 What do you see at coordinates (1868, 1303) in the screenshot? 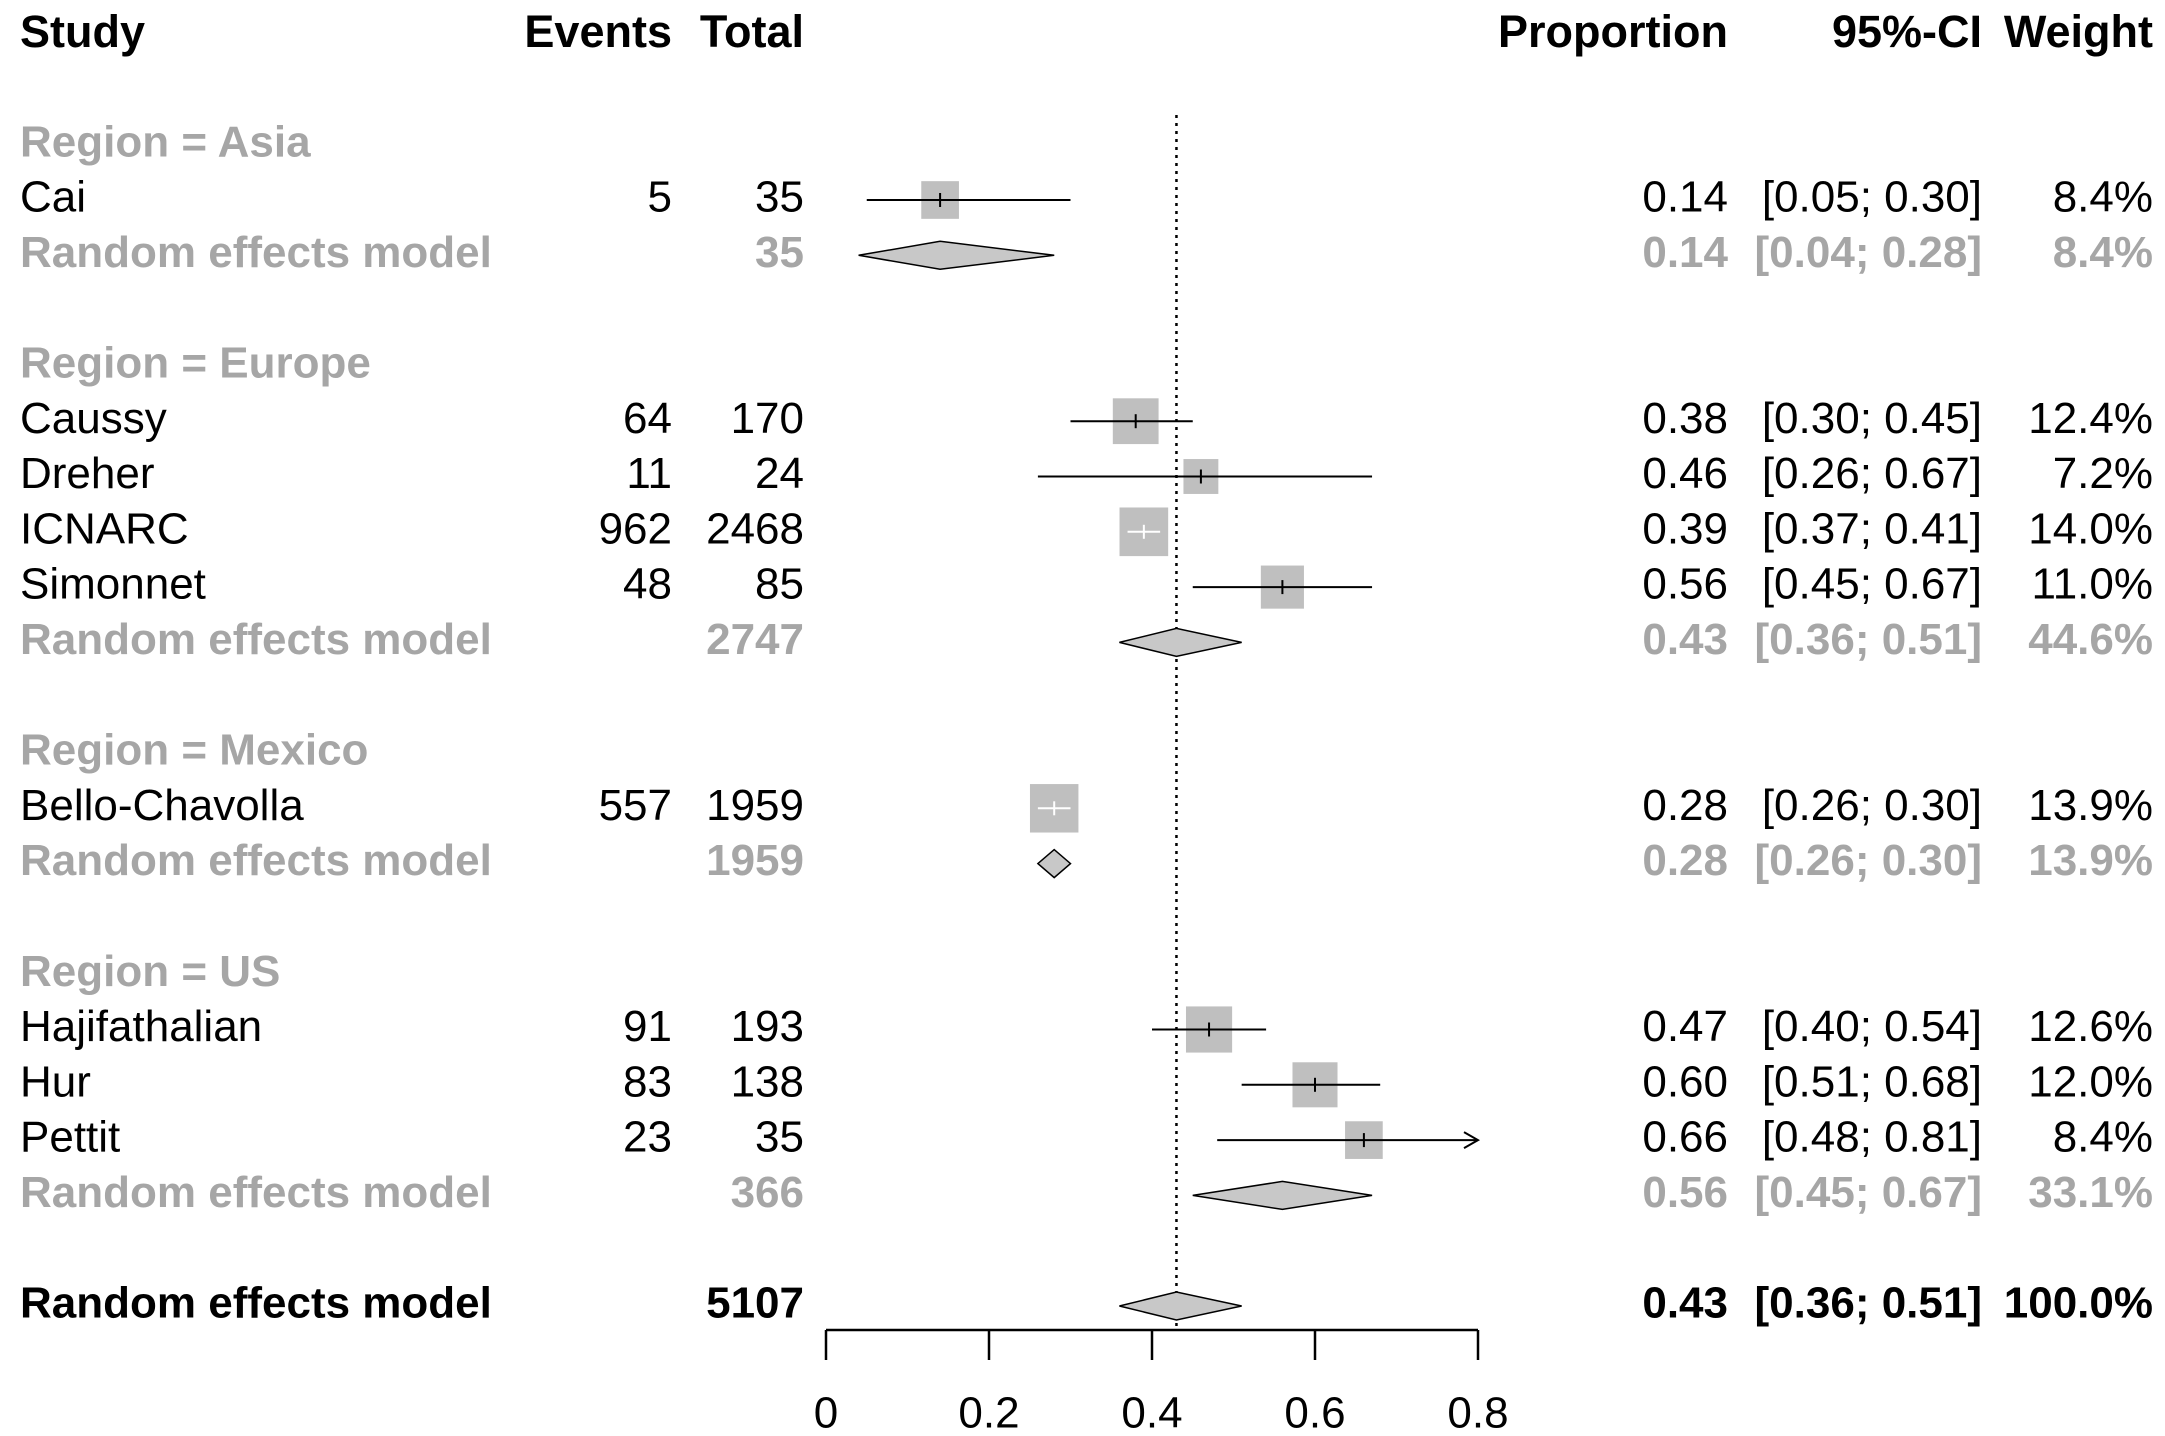
I see `overall-model-ci: [0.36; 0.51]` at bounding box center [1868, 1303].